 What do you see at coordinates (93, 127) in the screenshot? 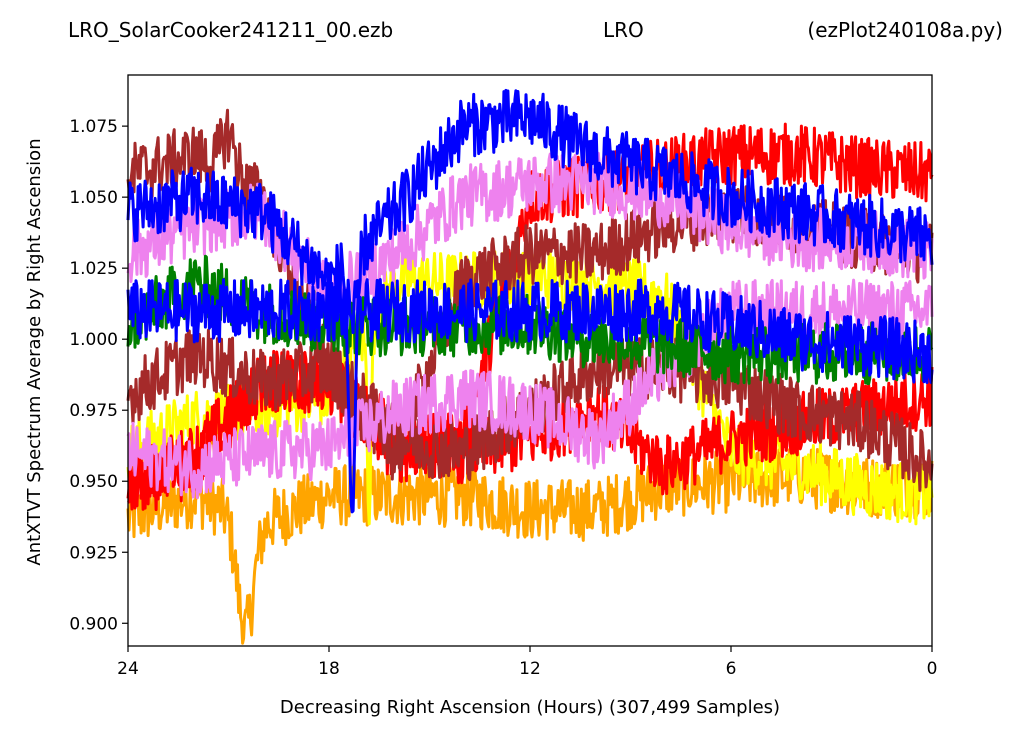
I see `y-tick-label: 1.075` at bounding box center [93, 127].